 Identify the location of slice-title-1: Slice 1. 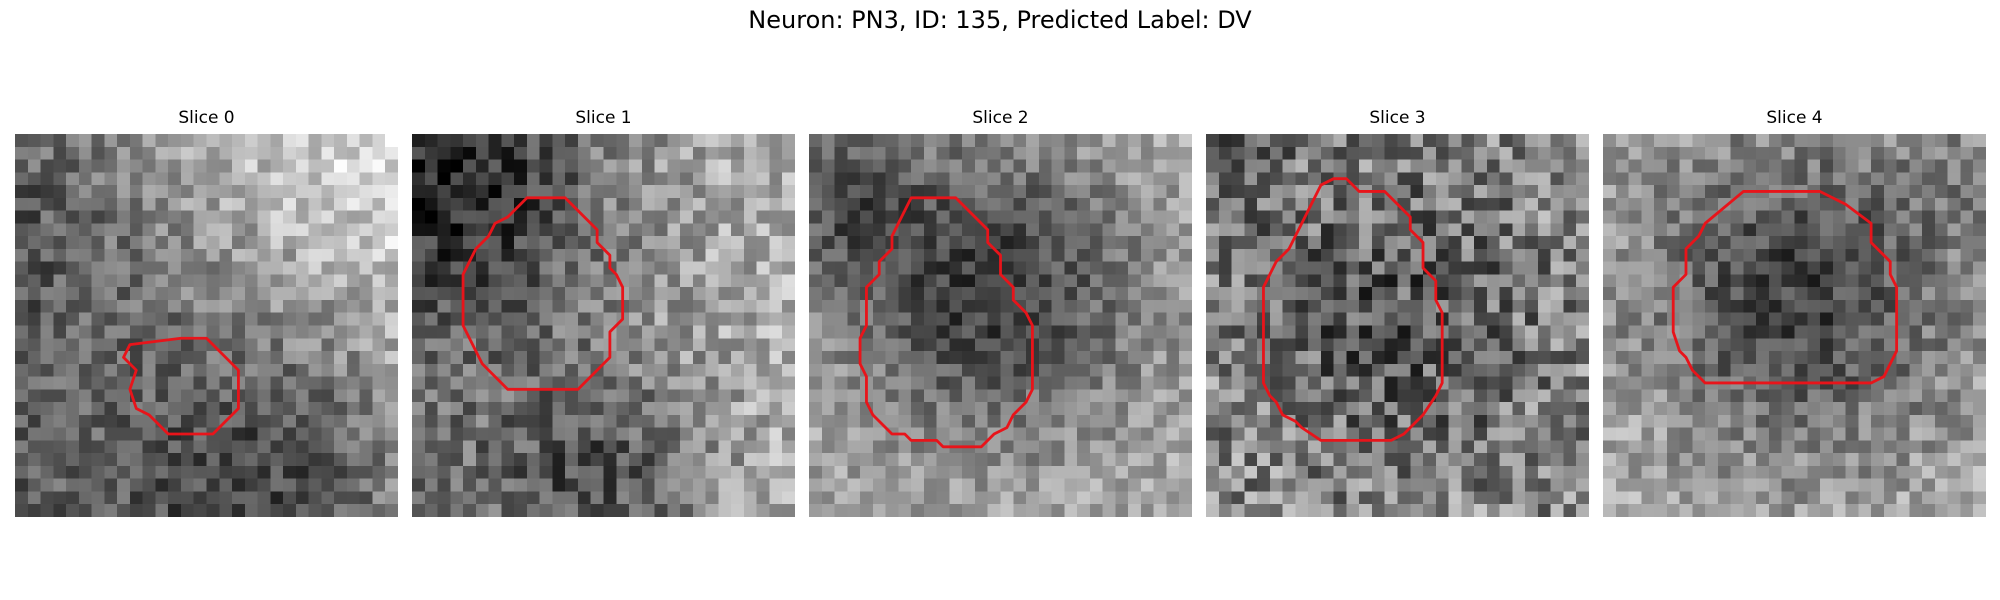
(603, 118).